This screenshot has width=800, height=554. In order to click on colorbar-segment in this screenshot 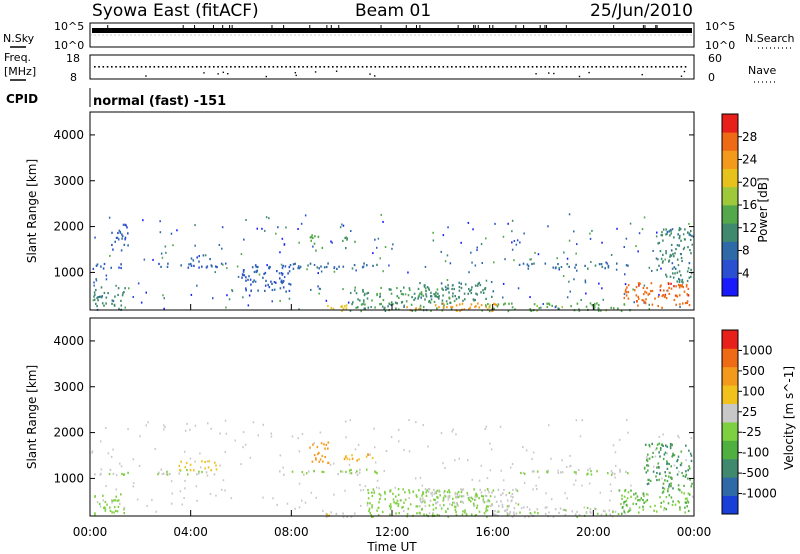, I will do `click(730, 178)`.